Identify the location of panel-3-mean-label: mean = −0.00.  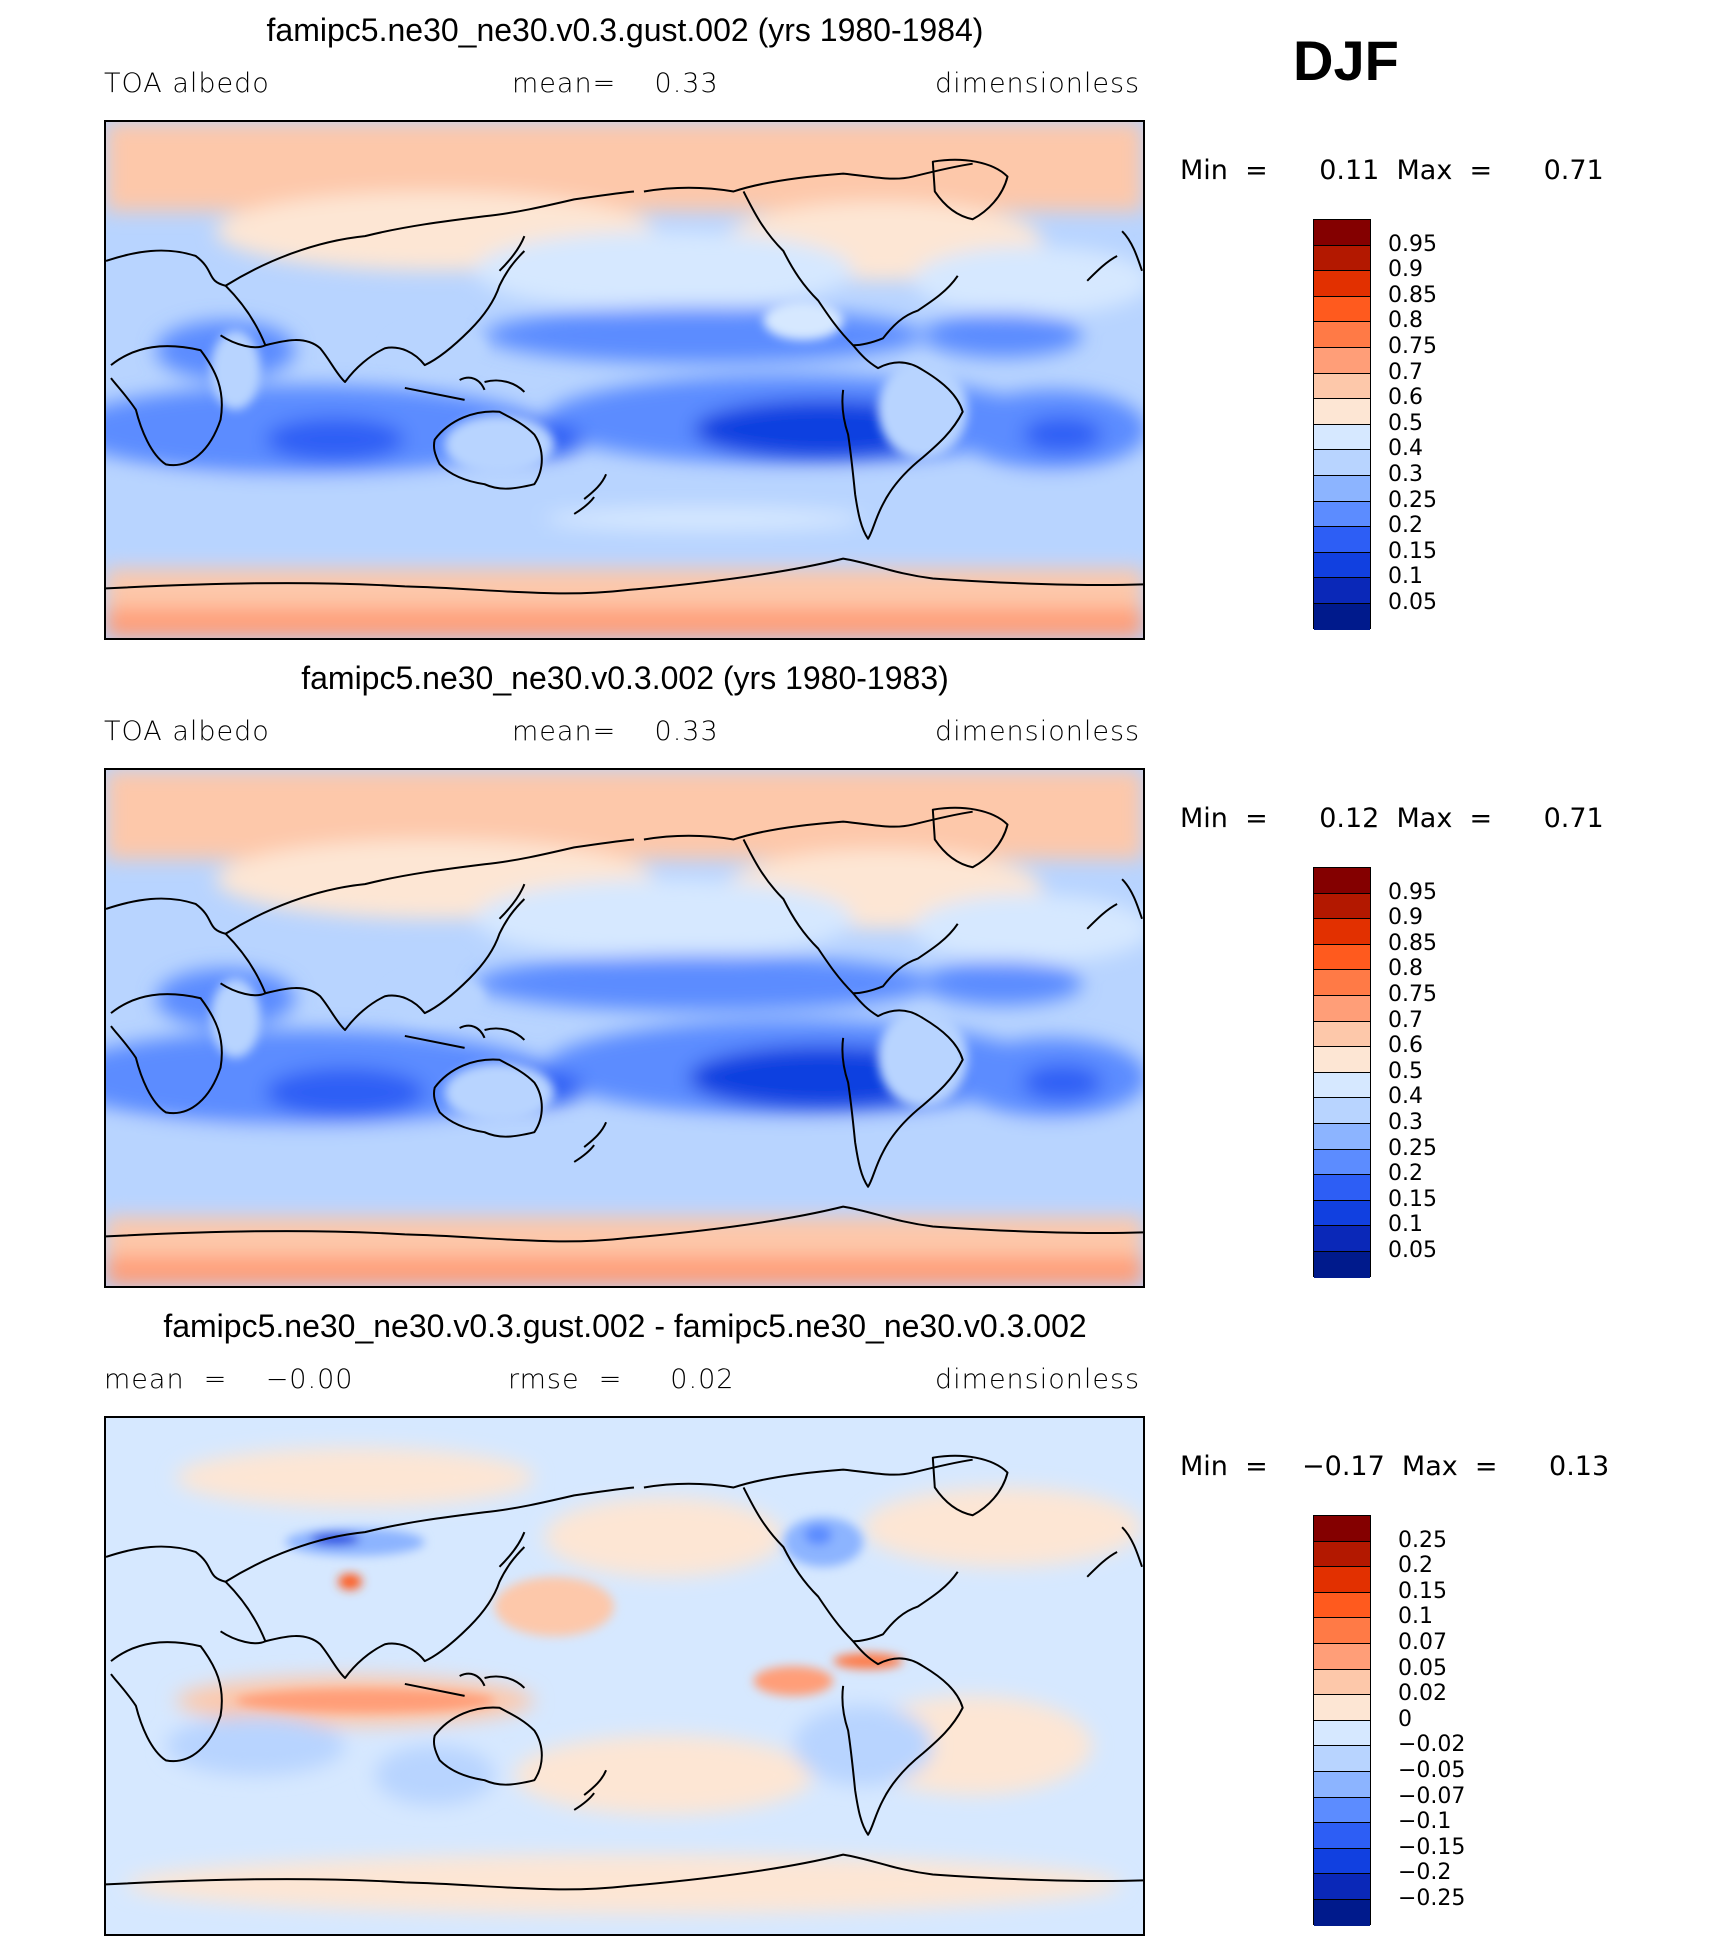
(229, 1379).